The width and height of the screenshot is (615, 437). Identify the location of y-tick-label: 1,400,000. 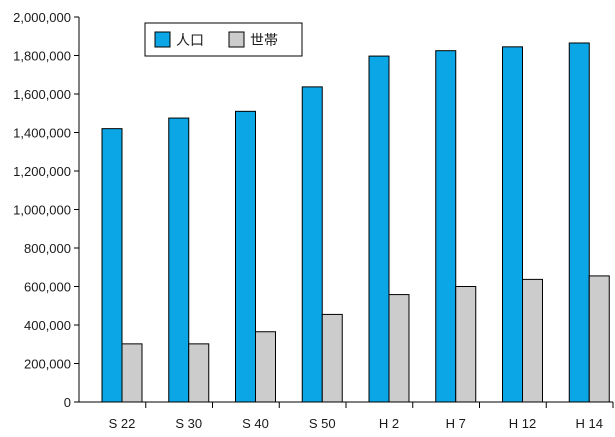
(42, 133).